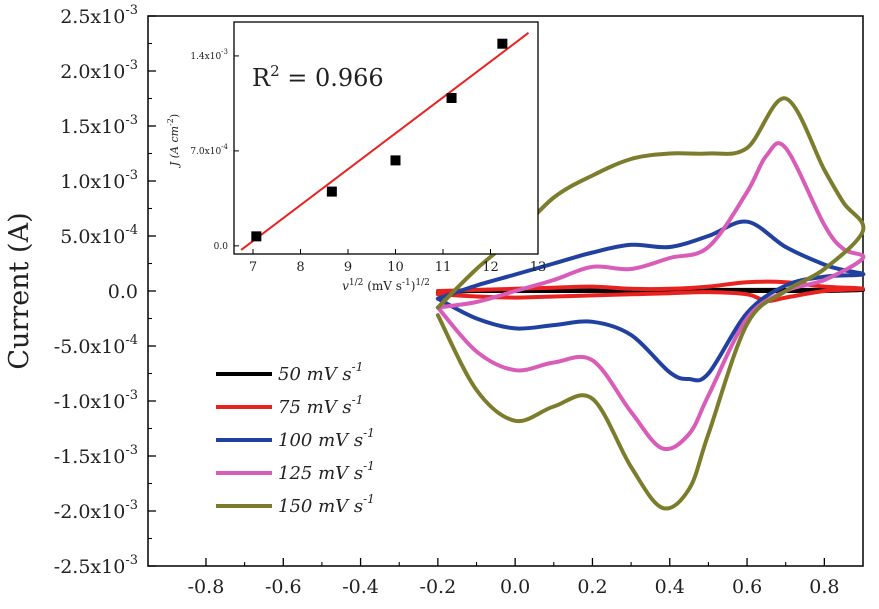  What do you see at coordinates (443, 267) in the screenshot?
I see `inset-x-tick-label: 11` at bounding box center [443, 267].